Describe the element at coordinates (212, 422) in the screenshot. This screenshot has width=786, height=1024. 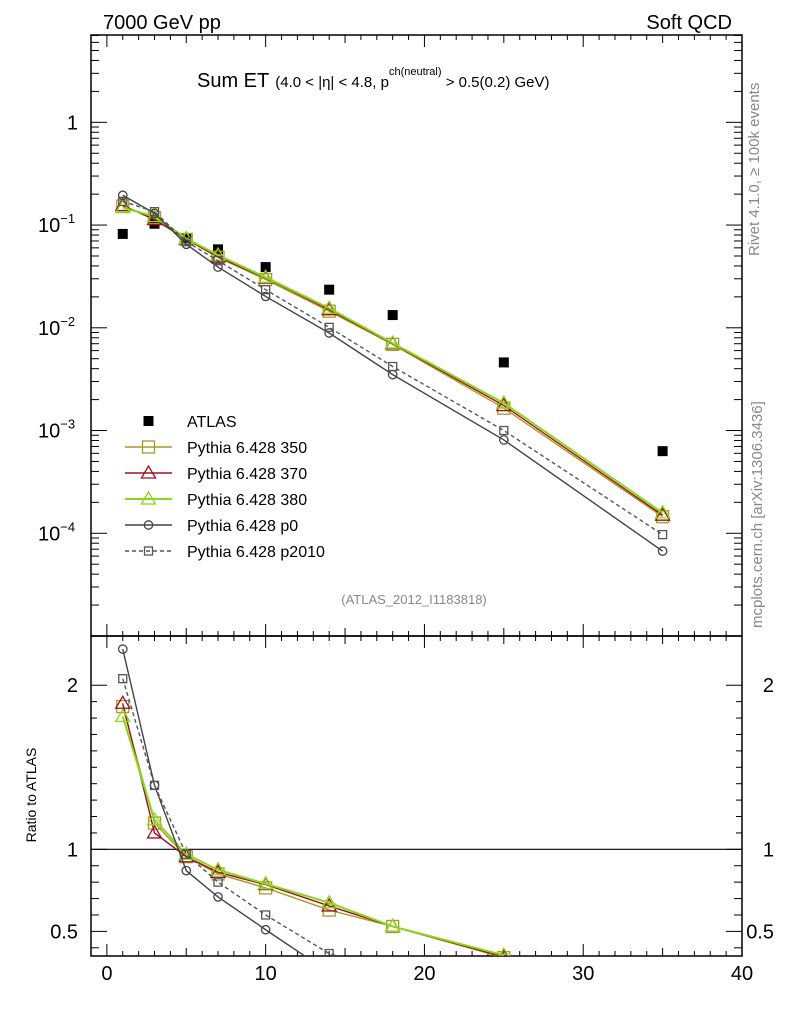
I see `legend-label-atlas: ATLAS` at that location.